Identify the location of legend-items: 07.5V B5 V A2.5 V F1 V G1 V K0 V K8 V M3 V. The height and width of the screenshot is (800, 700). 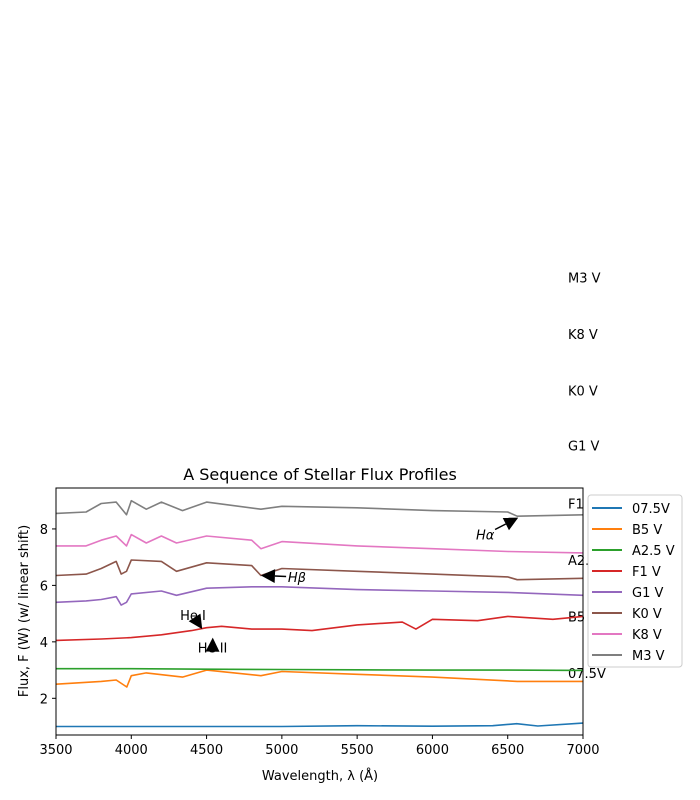
(633, 583).